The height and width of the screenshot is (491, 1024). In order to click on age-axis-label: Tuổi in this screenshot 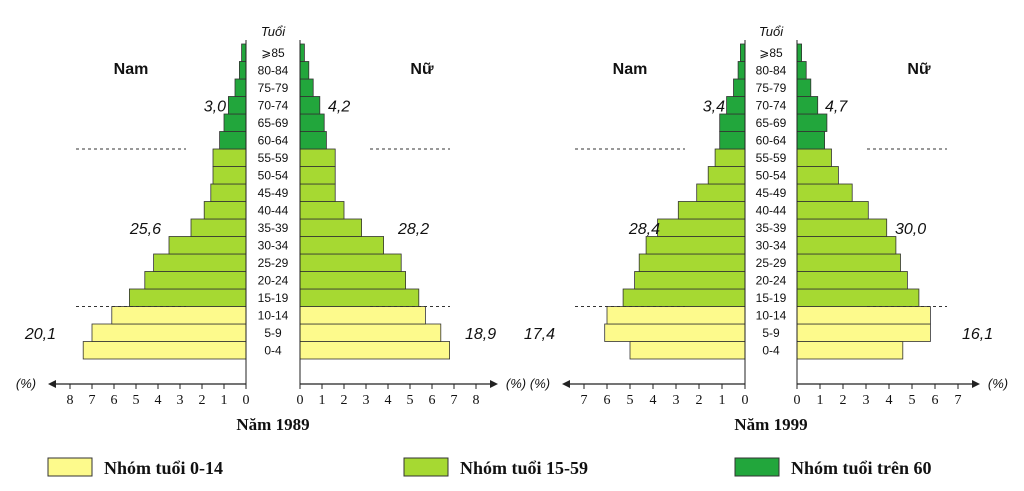, I will do `click(273, 31)`.